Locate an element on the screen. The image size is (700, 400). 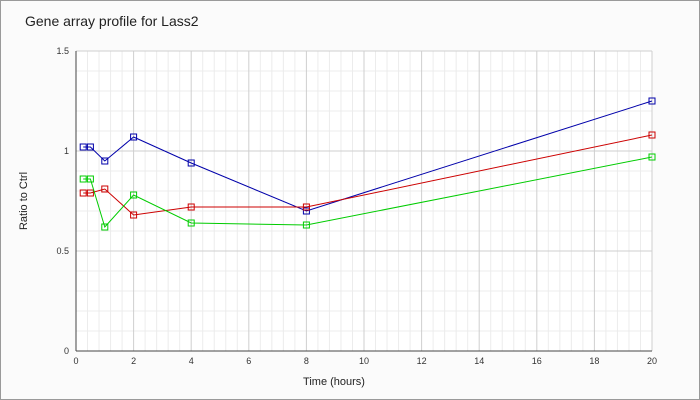
x-tick-label: 2 is located at coordinates (133, 361).